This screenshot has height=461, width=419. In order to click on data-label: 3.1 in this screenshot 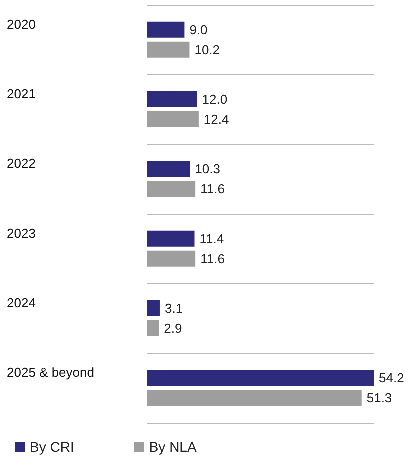, I will do `click(174, 308)`.